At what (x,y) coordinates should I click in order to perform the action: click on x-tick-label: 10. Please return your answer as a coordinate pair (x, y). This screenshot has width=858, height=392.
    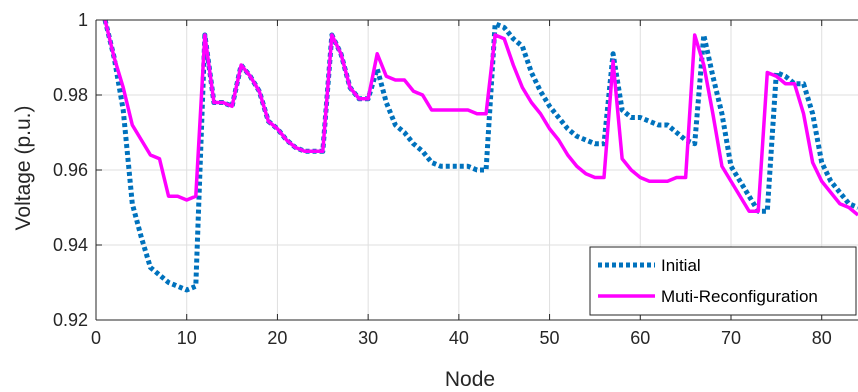
    Looking at the image, I should click on (187, 338).